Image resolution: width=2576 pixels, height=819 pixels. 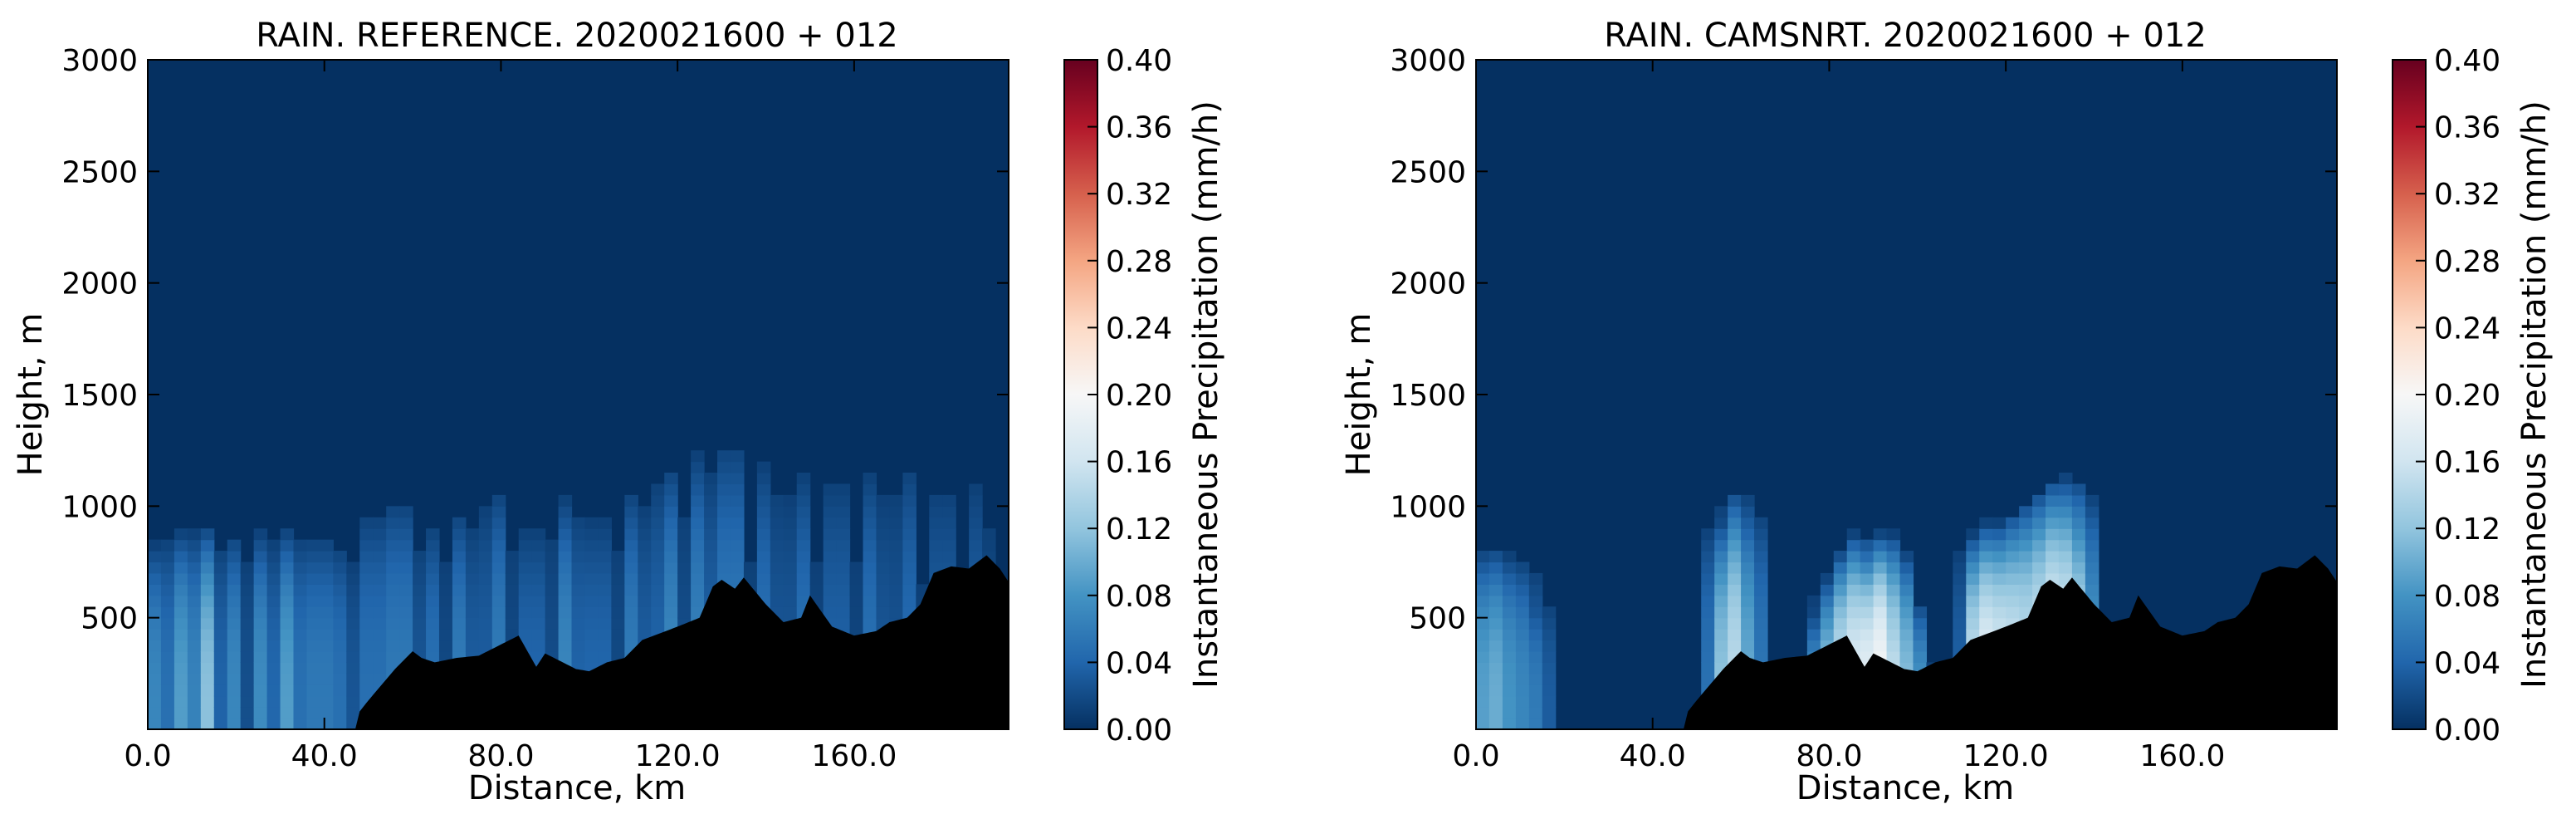 I want to click on colorbar-tick-label: 0.12, so click(x=2467, y=529).